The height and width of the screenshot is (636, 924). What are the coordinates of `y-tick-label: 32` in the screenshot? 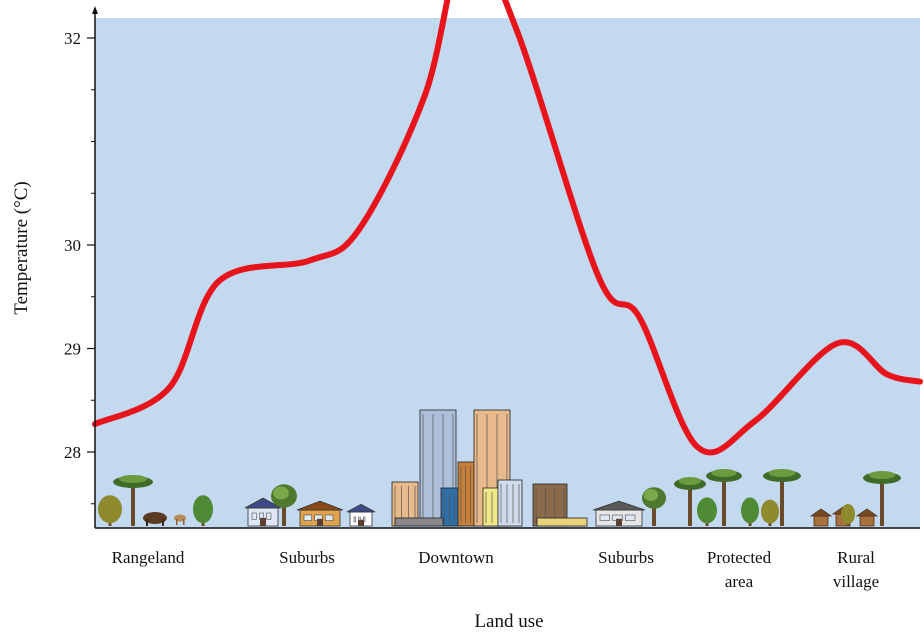 It's located at (72, 38).